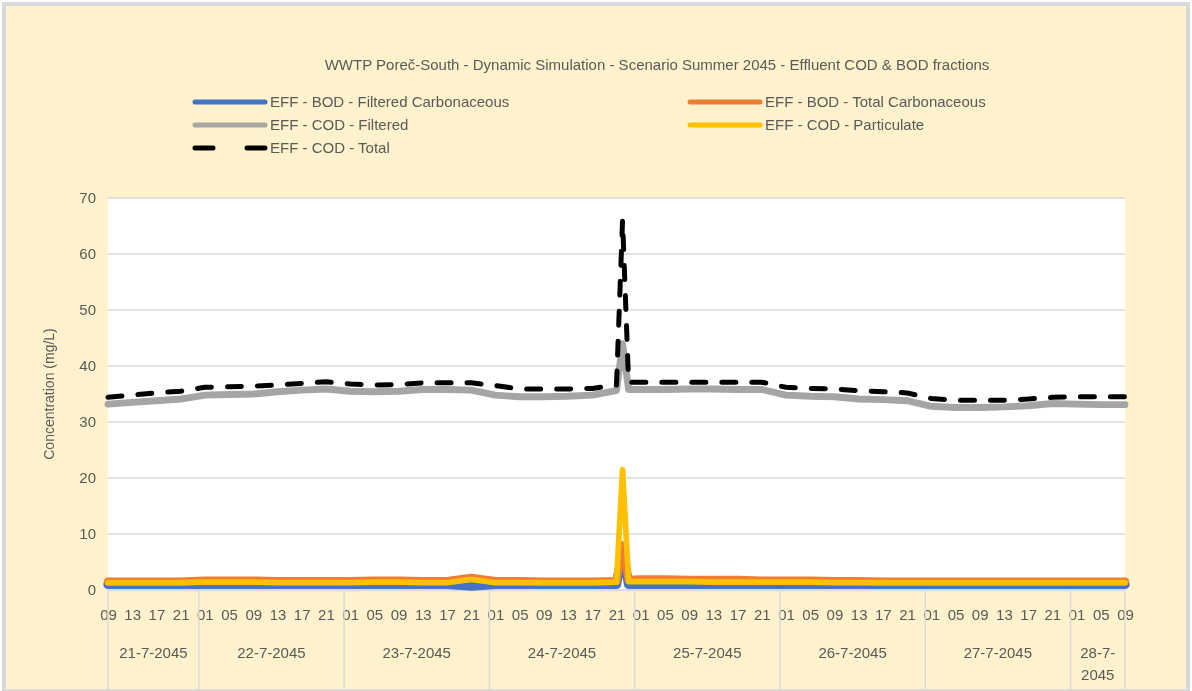 The image size is (1192, 691). I want to click on text: 26-7-2045, so click(852, 652).